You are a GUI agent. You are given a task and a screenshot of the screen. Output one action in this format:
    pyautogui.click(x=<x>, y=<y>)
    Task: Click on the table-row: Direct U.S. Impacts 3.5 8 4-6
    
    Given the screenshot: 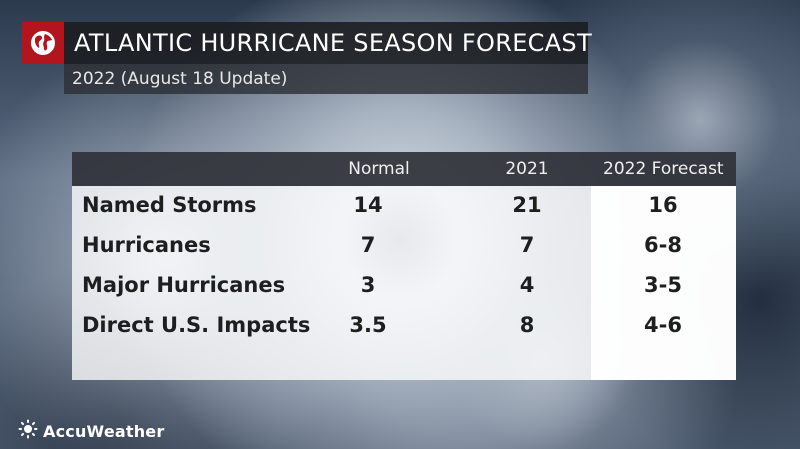 What is the action you would take?
    pyautogui.click(x=404, y=328)
    